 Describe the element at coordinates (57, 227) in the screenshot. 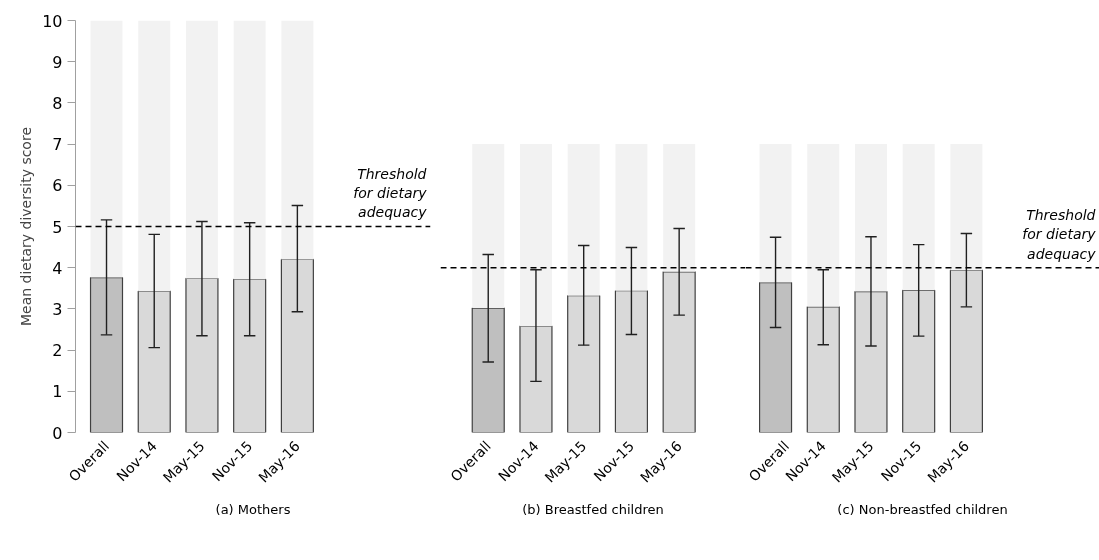

I see `y-tick-label: 5` at that location.